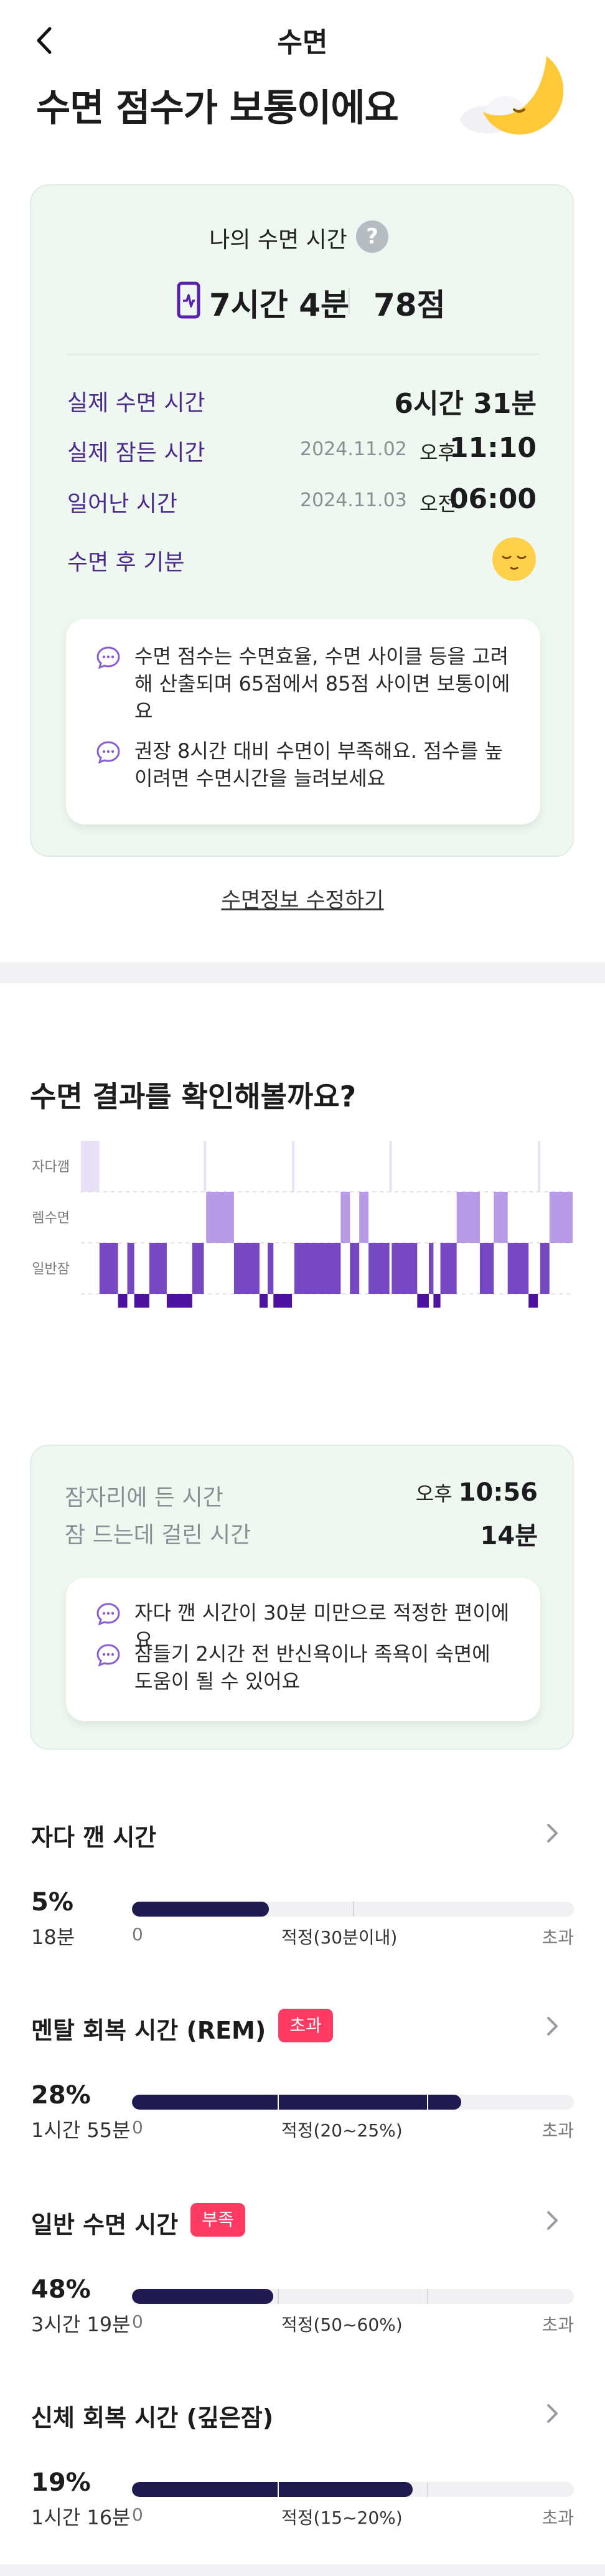 Image resolution: width=605 pixels, height=2576 pixels. Describe the element at coordinates (349, 301) in the screenshot. I see `total-row-divider` at that location.